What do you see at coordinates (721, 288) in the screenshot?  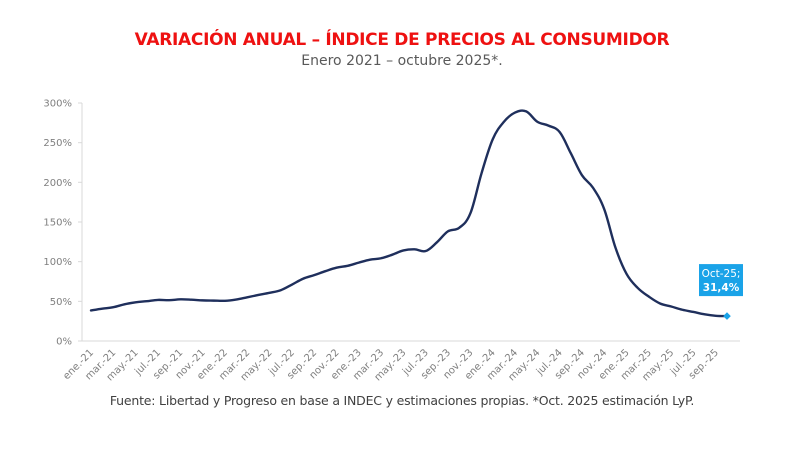 I see `callout-value: 31,4%` at bounding box center [721, 288].